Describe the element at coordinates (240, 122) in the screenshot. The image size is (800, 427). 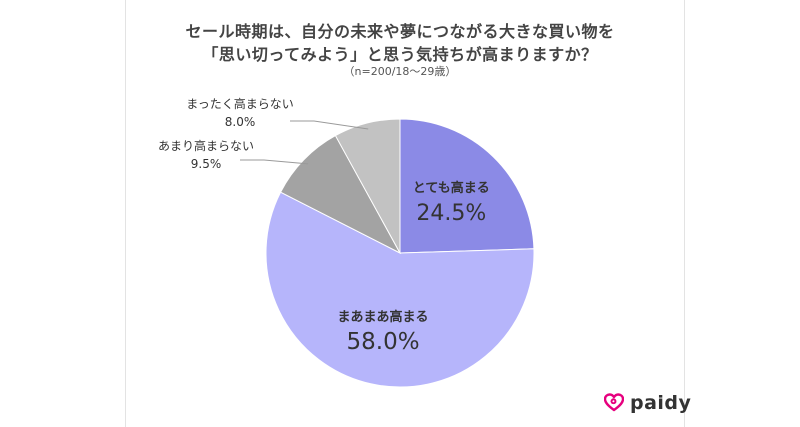
I see `slice-value-4: 8.0%` at that location.